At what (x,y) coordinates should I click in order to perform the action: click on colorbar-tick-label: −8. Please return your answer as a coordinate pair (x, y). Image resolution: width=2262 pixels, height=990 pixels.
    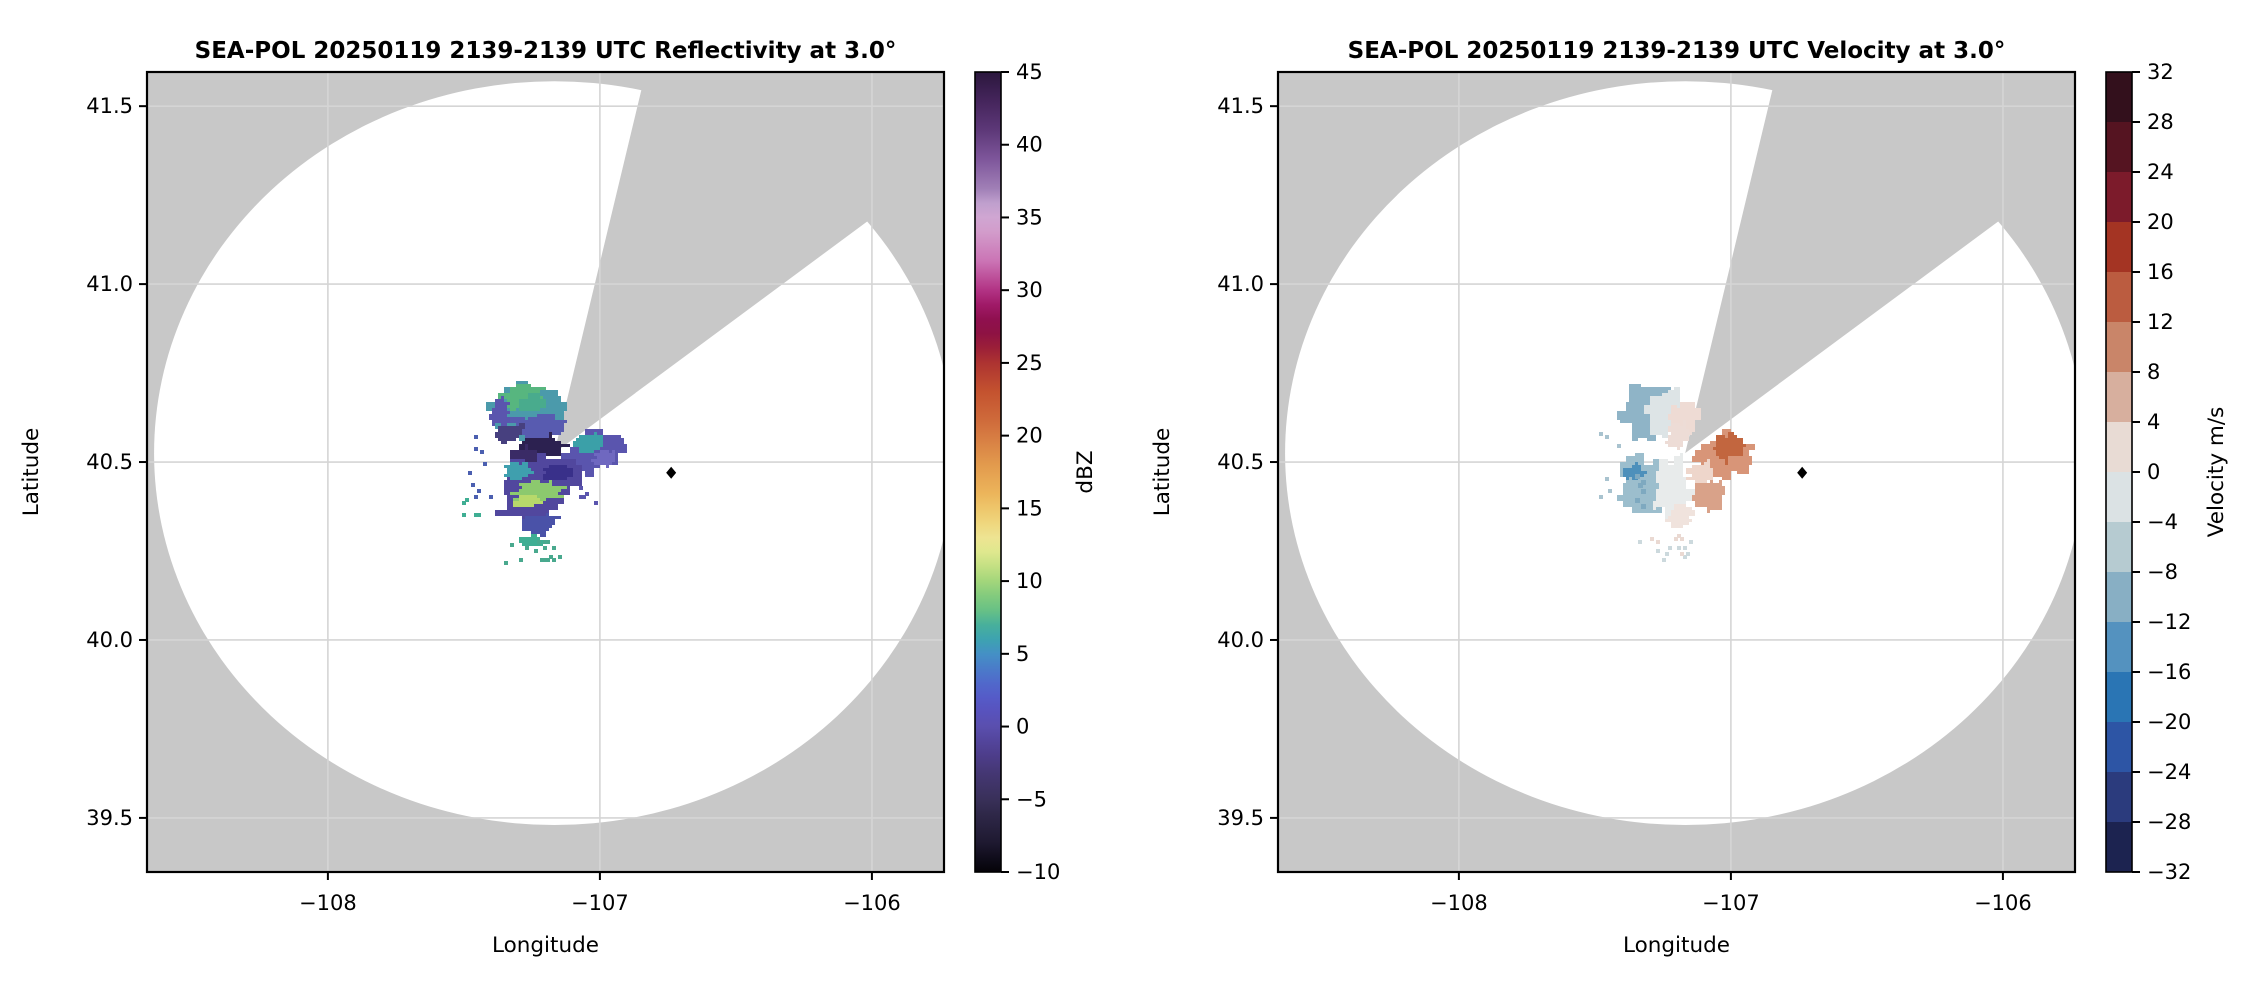
    Looking at the image, I should click on (2162, 572).